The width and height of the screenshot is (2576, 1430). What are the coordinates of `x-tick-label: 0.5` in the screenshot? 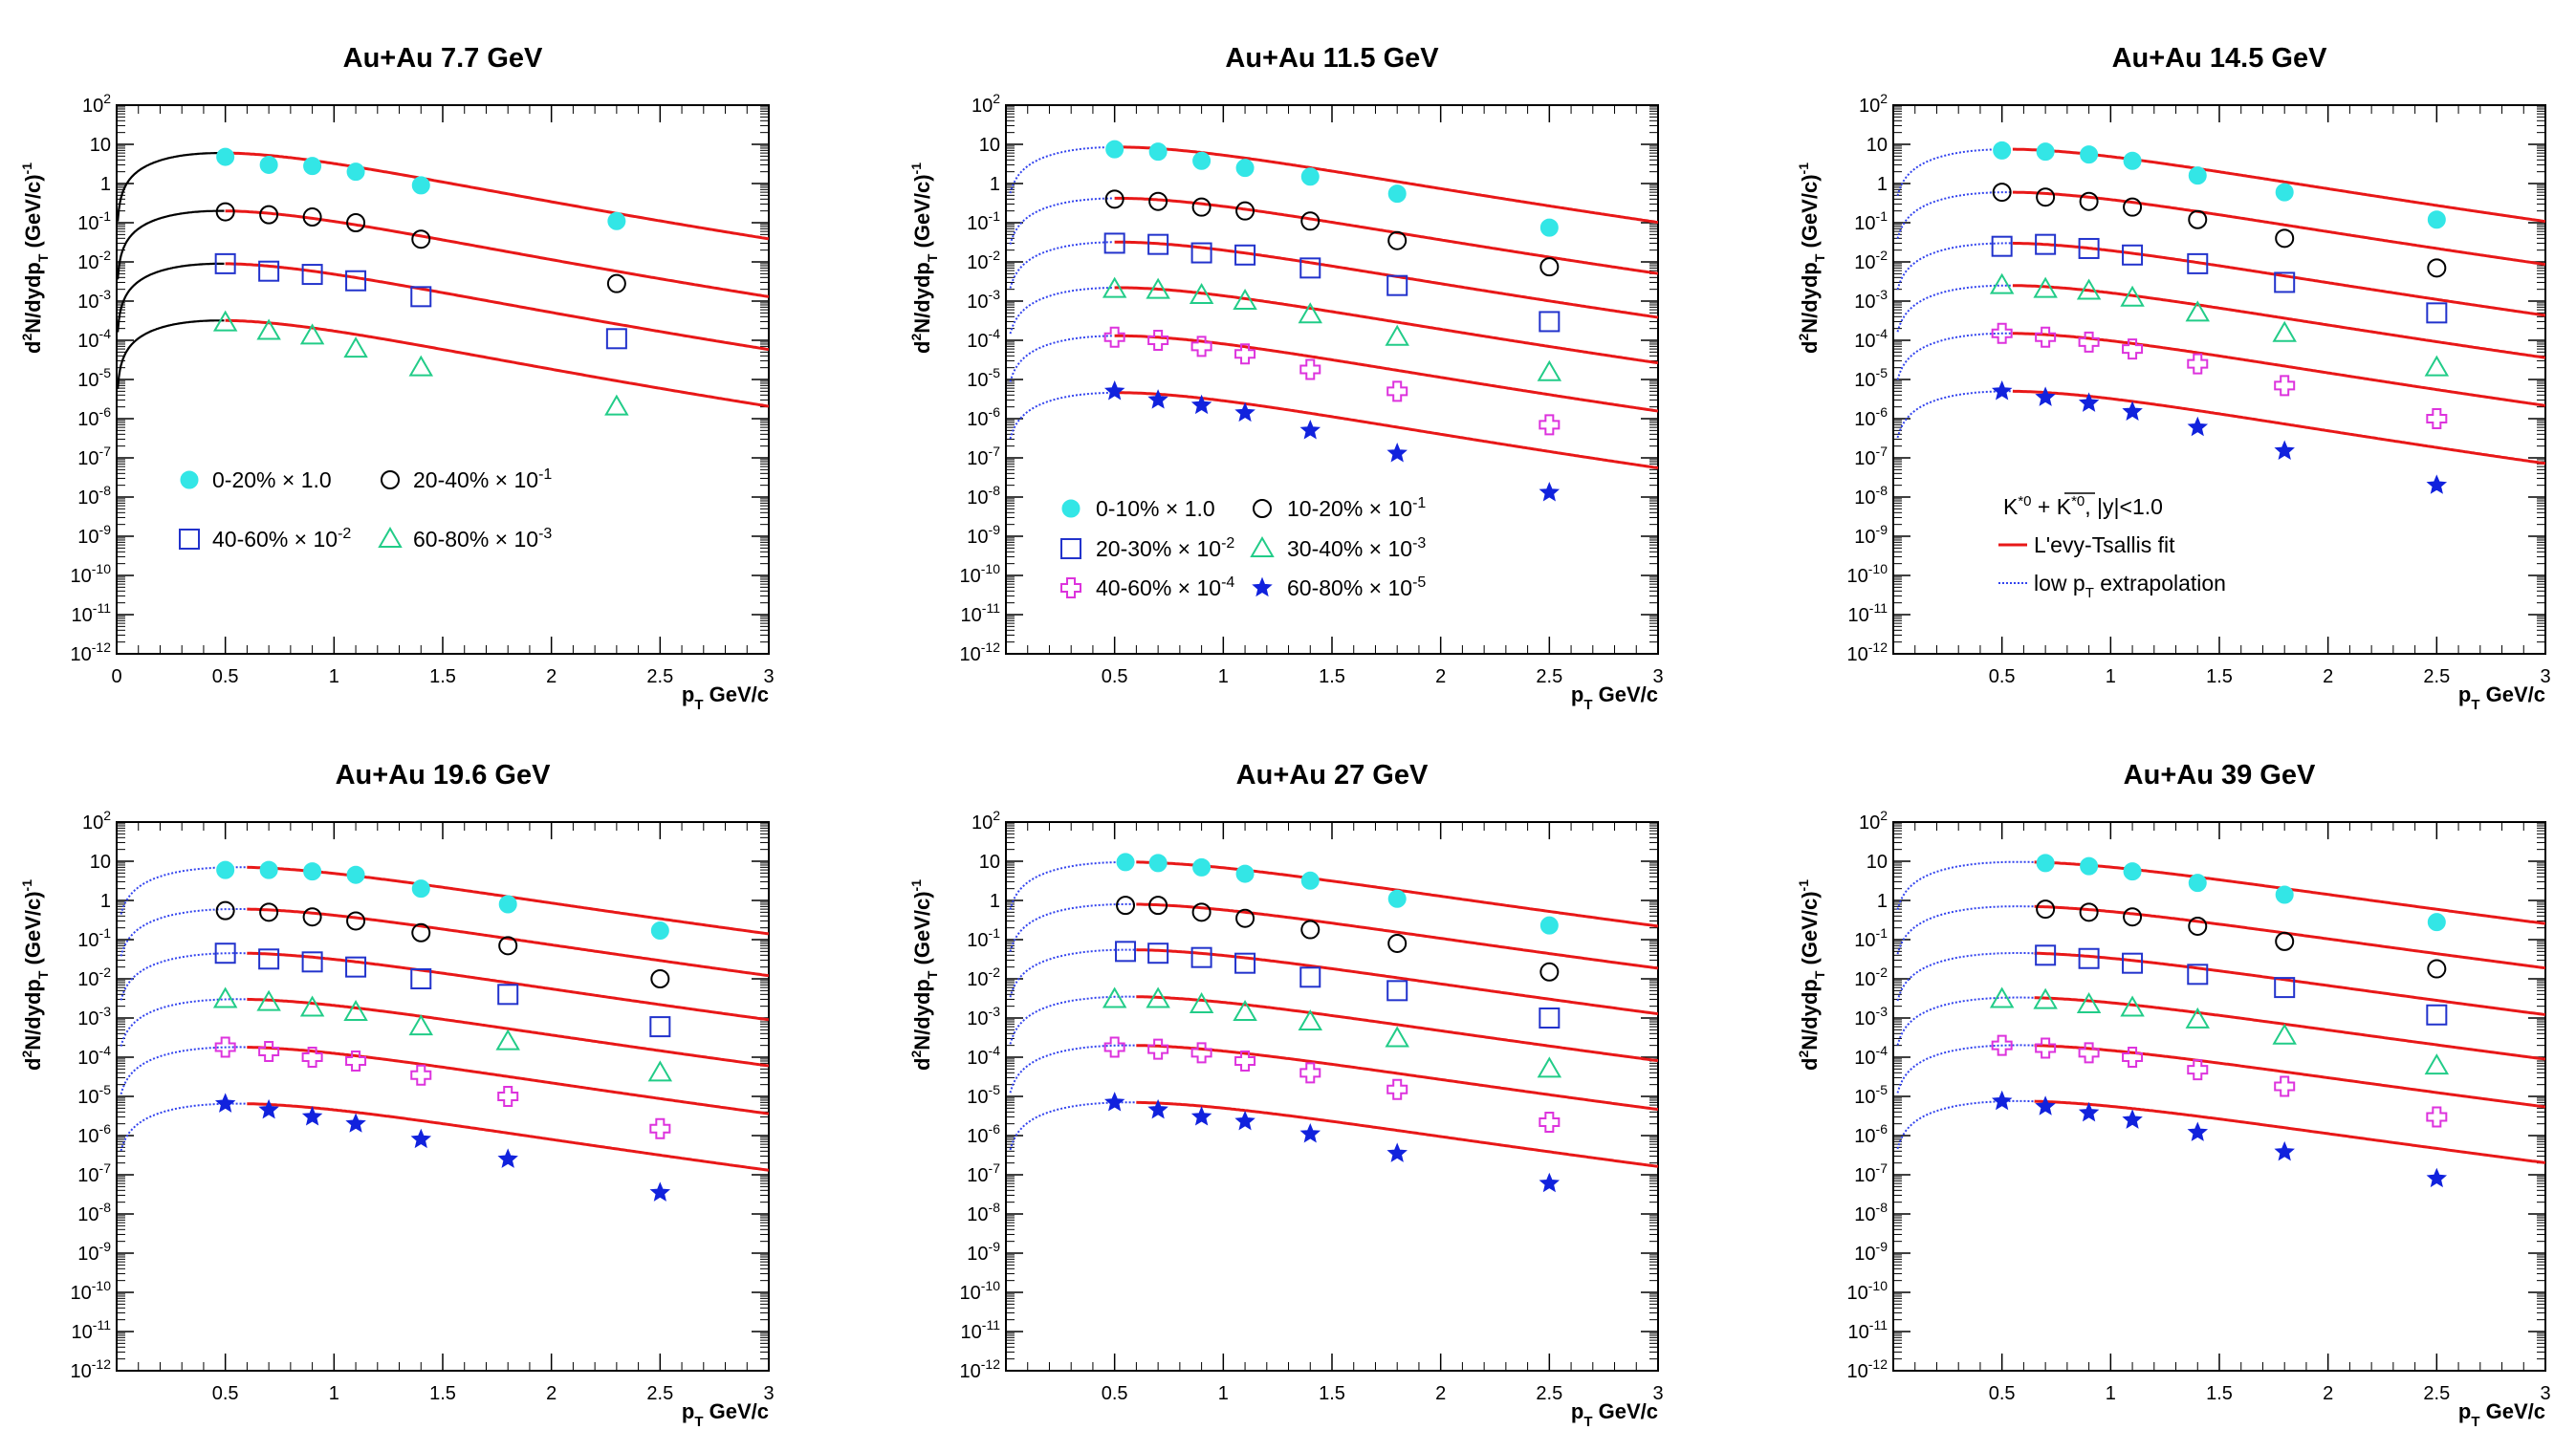 It's located at (2002, 1394).